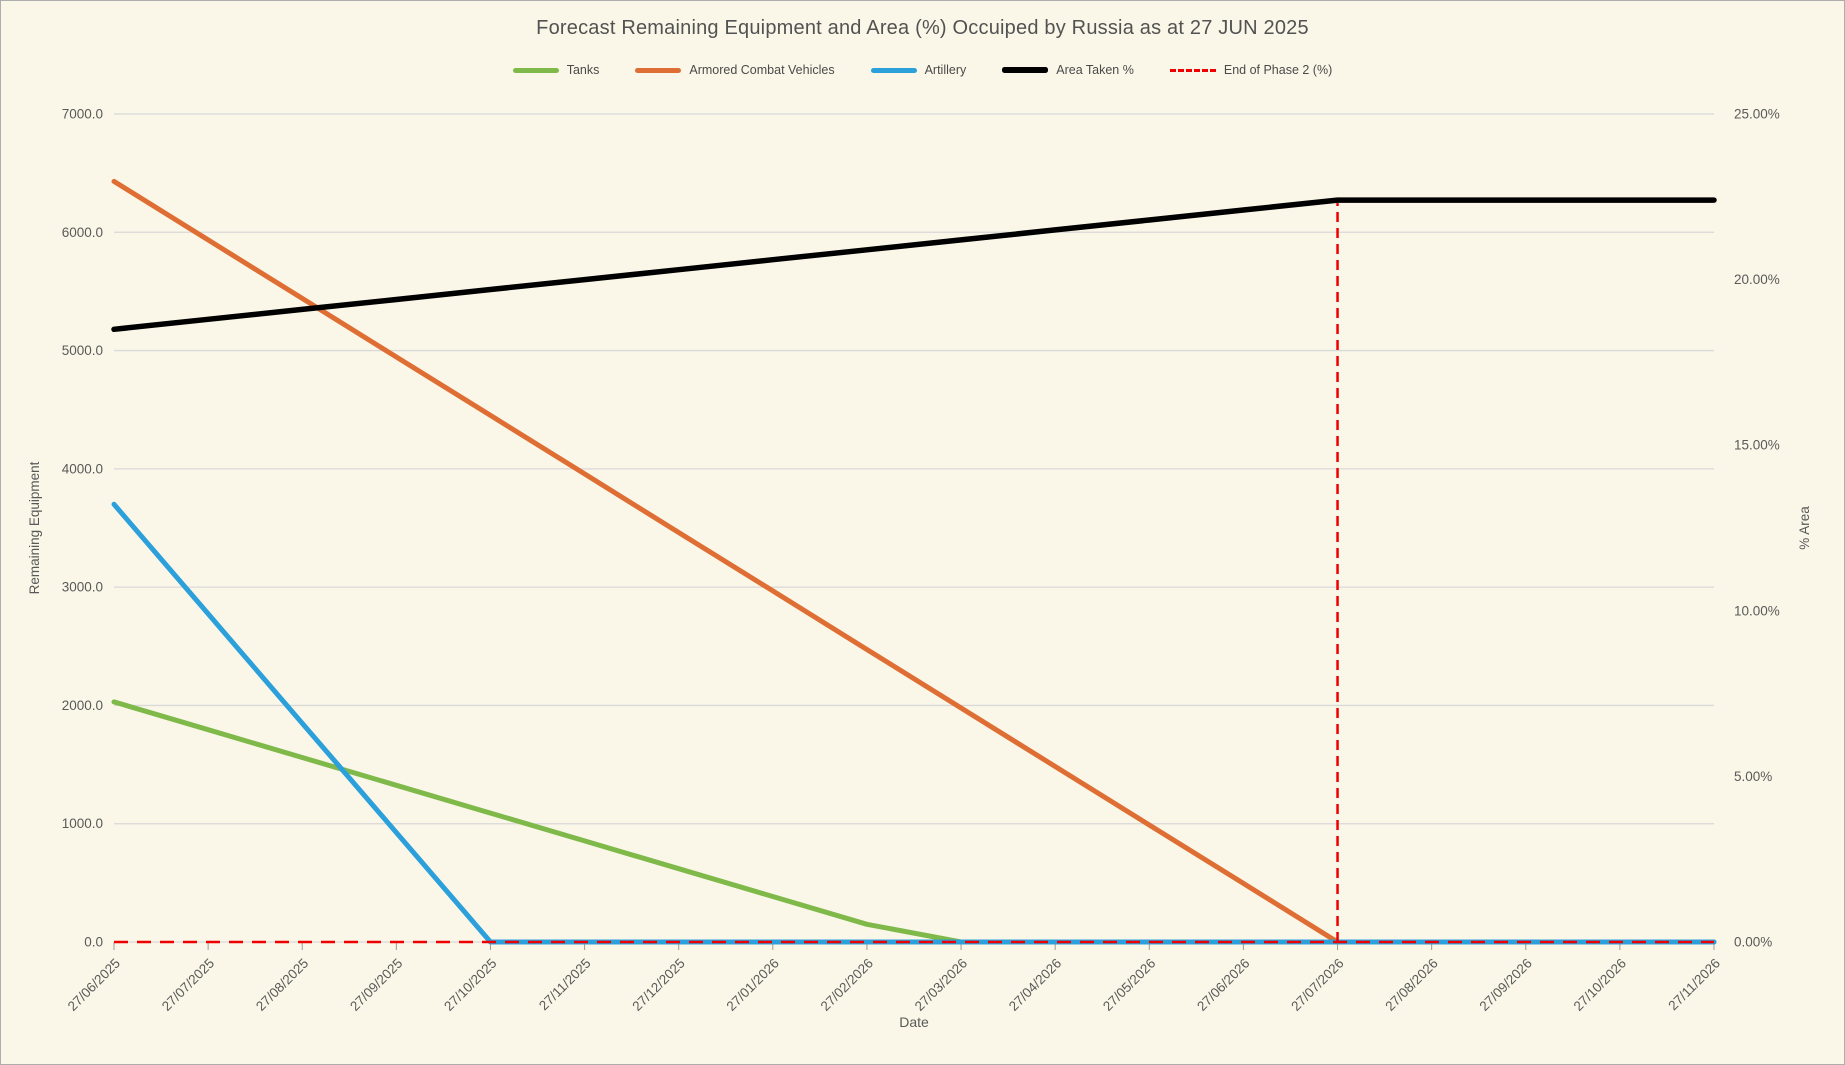 The width and height of the screenshot is (1845, 1065). What do you see at coordinates (1411, 985) in the screenshot?
I see `x-axis-tick-label: 27/08/2026` at bounding box center [1411, 985].